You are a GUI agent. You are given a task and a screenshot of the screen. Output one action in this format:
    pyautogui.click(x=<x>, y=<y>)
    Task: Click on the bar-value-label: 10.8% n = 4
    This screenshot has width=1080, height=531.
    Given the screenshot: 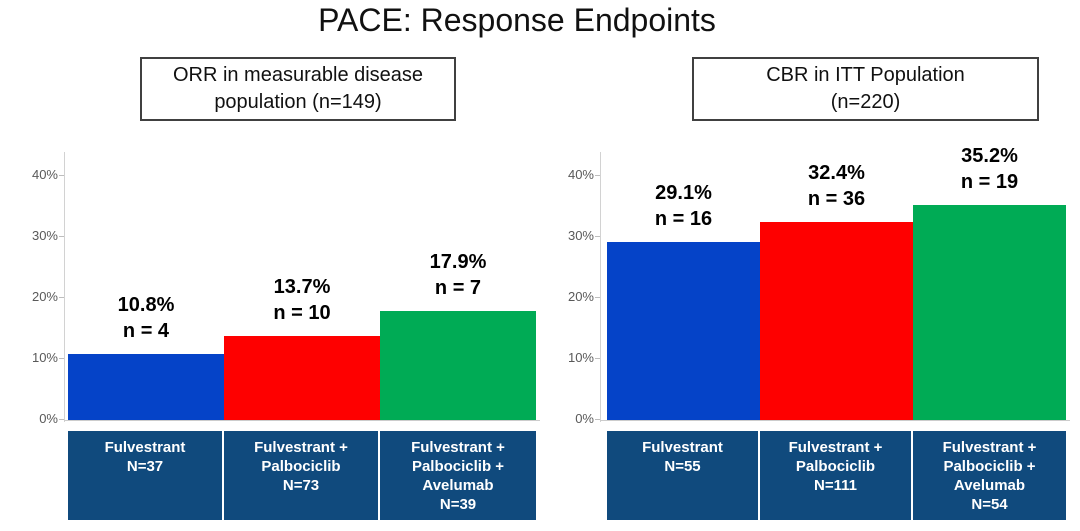 What is the action you would take?
    pyautogui.click(x=146, y=318)
    